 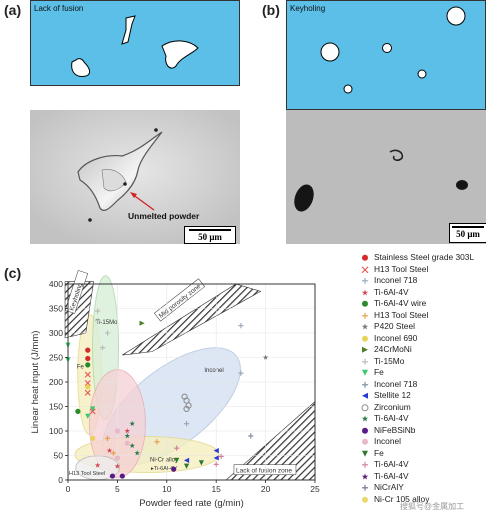 What do you see at coordinates (167, 489) in the screenshot?
I see `x-tick-label: 10` at bounding box center [167, 489].